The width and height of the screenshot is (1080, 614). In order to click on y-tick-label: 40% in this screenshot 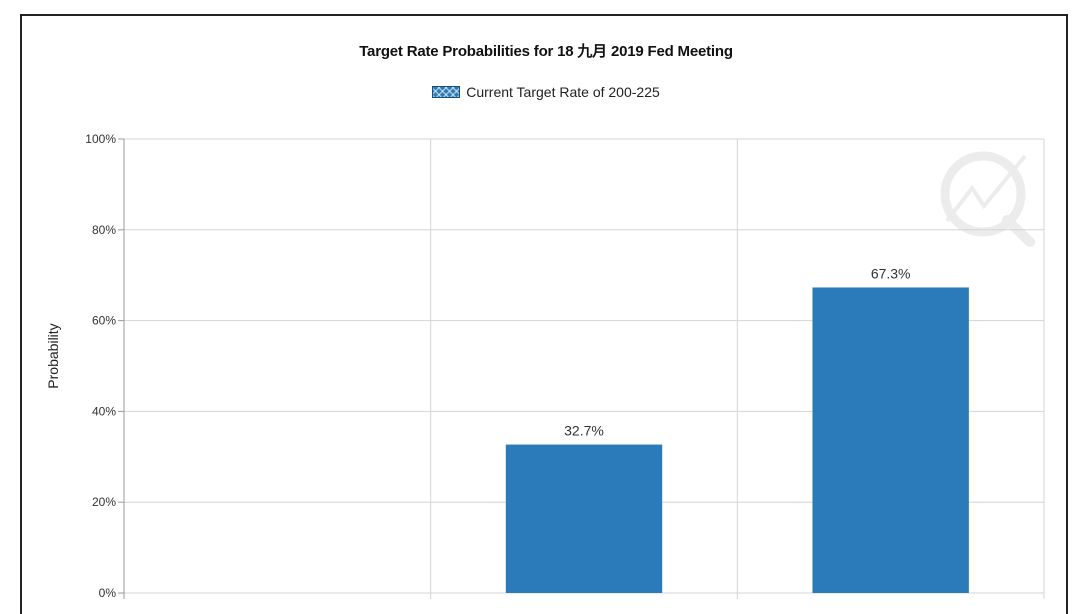, I will do `click(104, 411)`.